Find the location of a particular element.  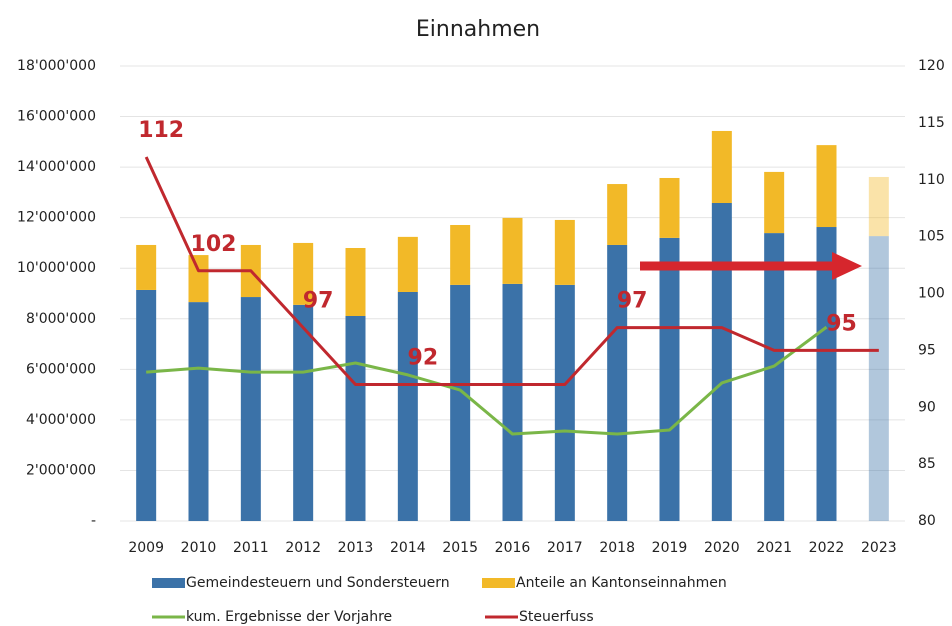

y-tick-label: 2'000'000 is located at coordinates (61, 470).